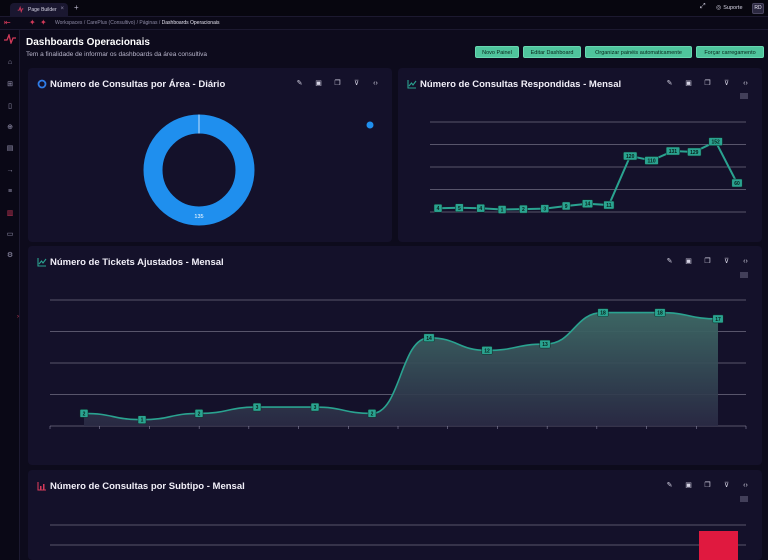 The height and width of the screenshot is (560, 768). I want to click on donut-chart-icon, so click(42, 84).